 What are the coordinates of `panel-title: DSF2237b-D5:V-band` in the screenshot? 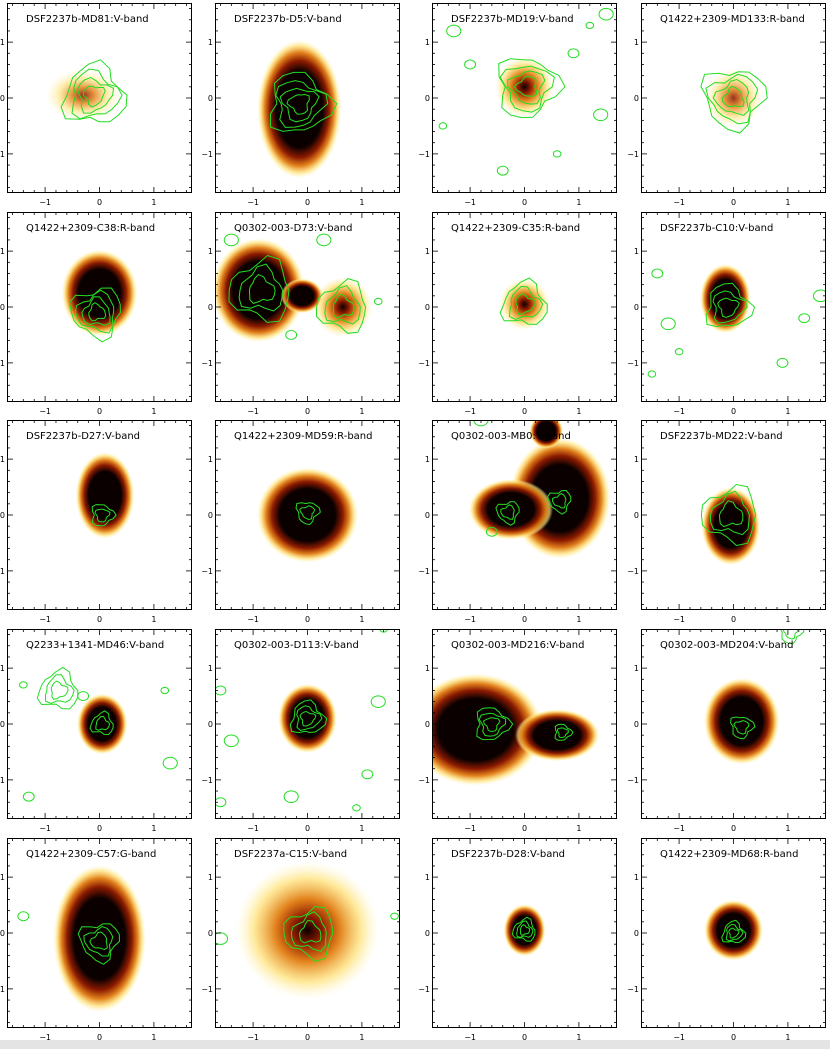 It's located at (288, 19).